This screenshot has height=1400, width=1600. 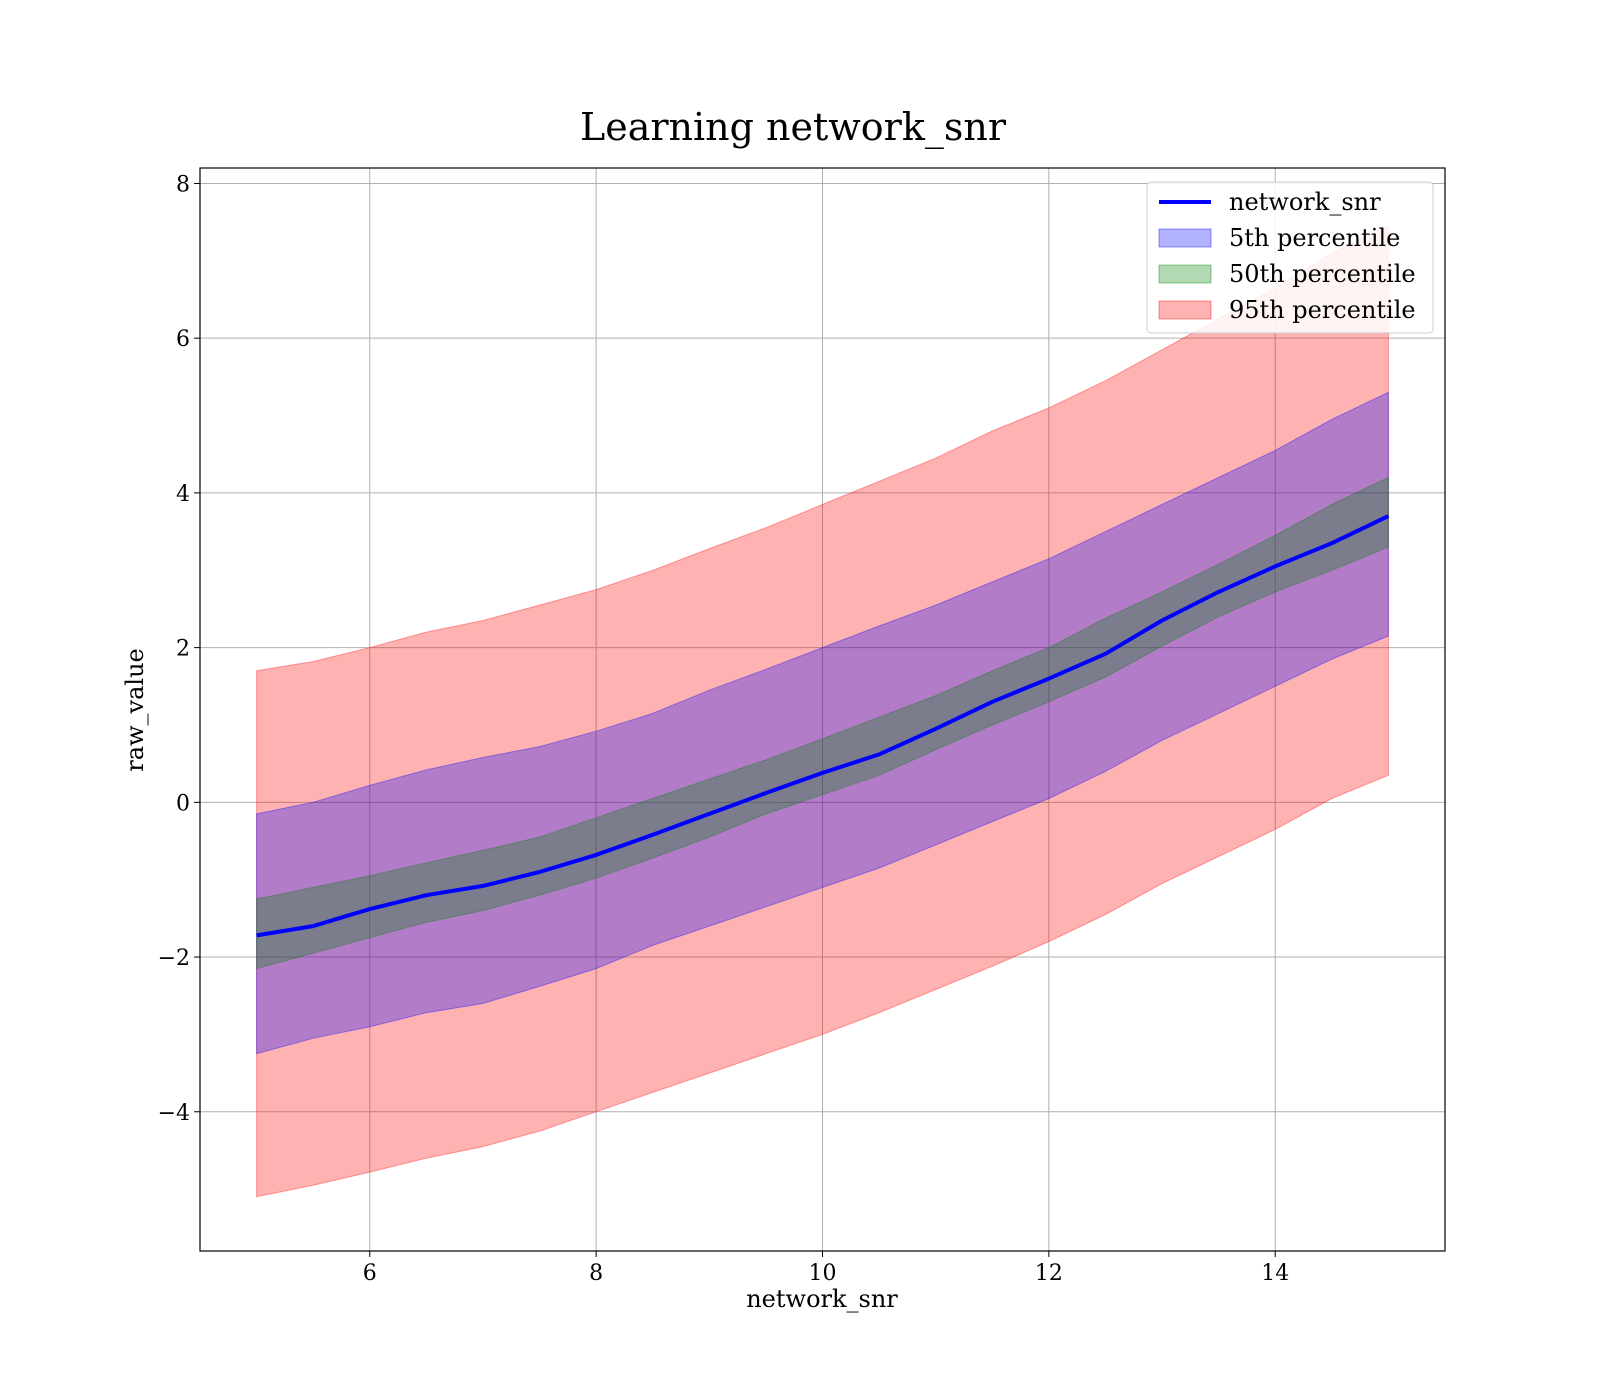 I want to click on x-tick-label: 14, so click(x=1275, y=1273).